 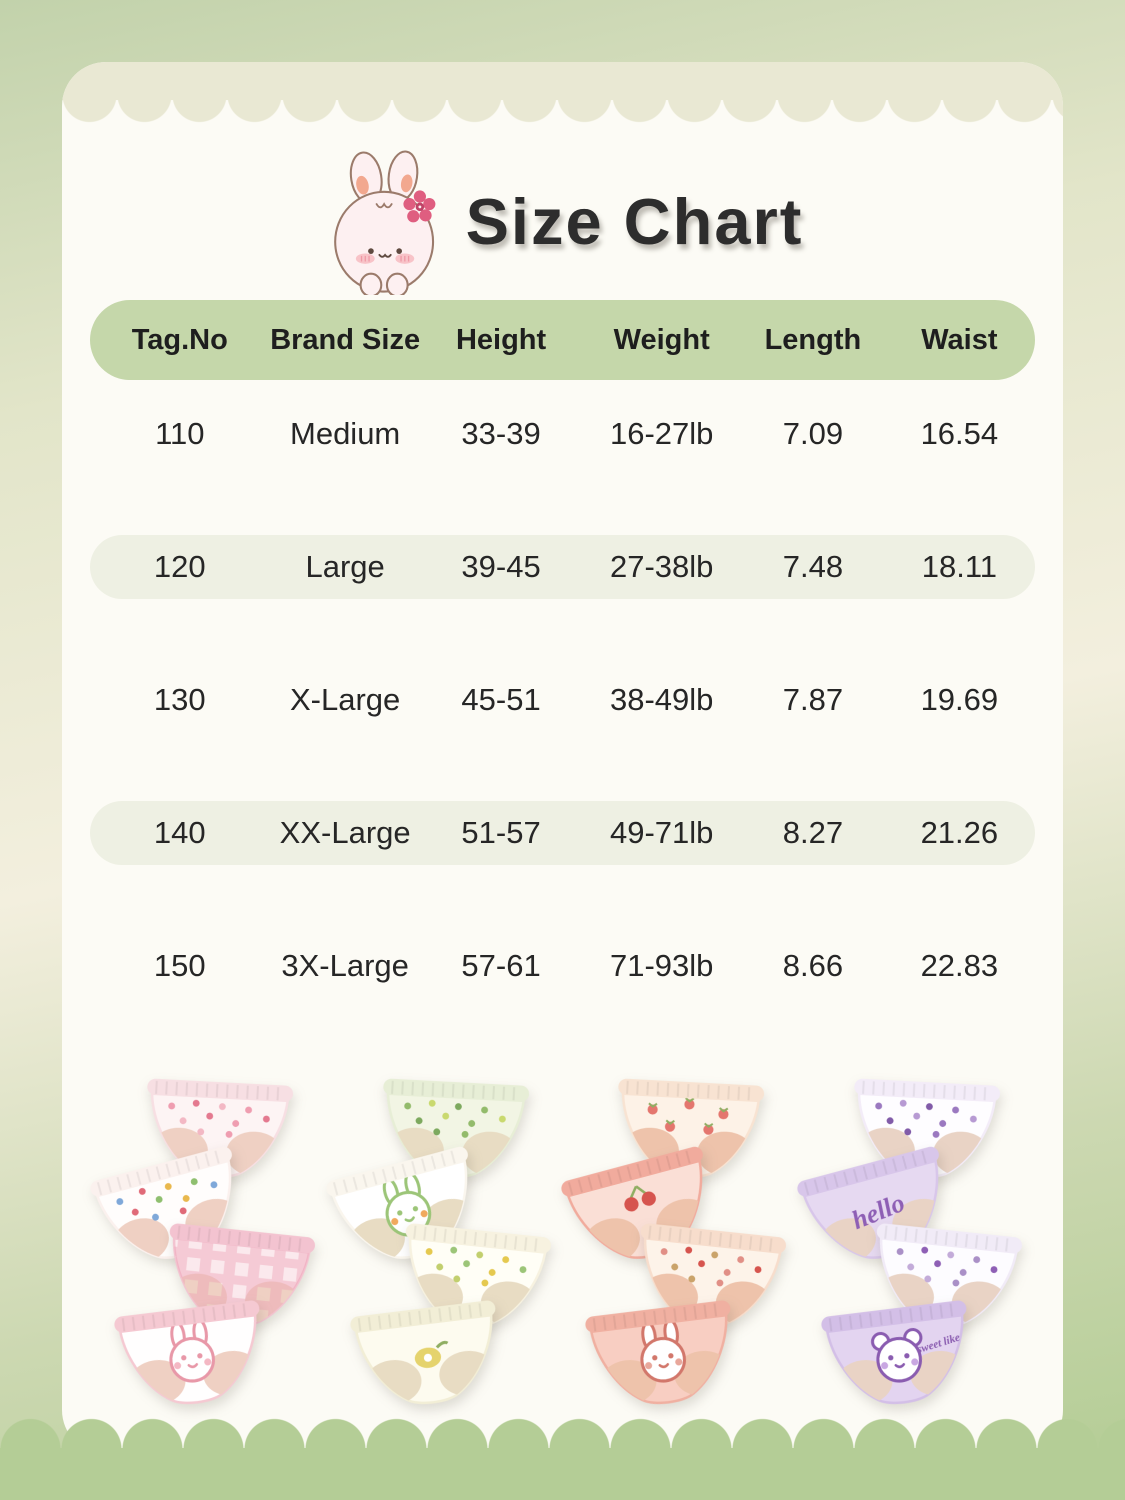 I want to click on underwear-item: sweet like, so click(x=899, y=1358).